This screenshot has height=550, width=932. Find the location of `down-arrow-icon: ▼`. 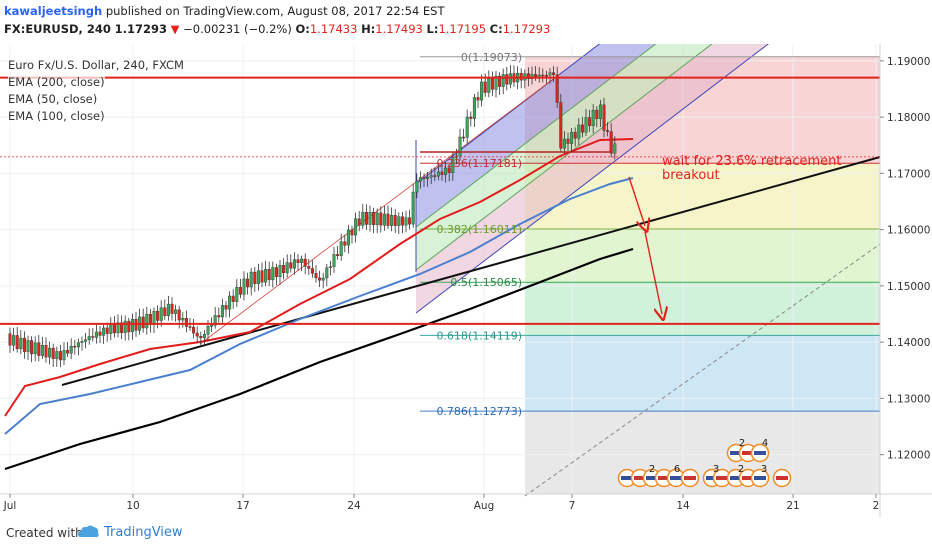

down-arrow-icon: ▼ is located at coordinates (175, 29).